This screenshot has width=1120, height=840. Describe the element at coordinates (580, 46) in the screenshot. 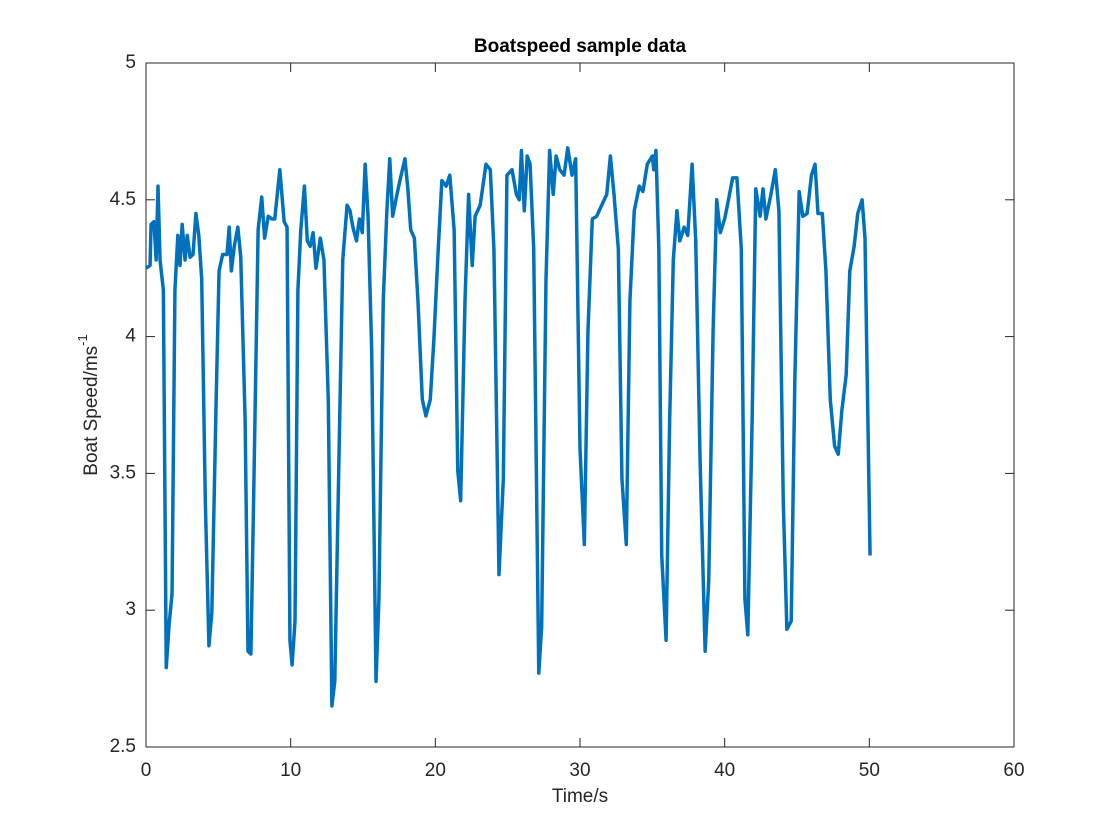

I see `chart-title: Boatspeed sample data` at that location.